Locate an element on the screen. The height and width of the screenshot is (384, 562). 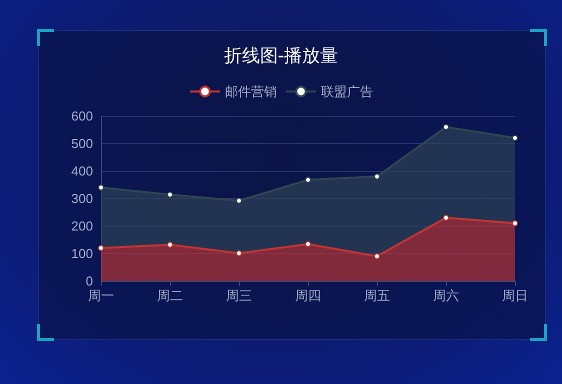
legend-label: 联盟广告 is located at coordinates (347, 91).